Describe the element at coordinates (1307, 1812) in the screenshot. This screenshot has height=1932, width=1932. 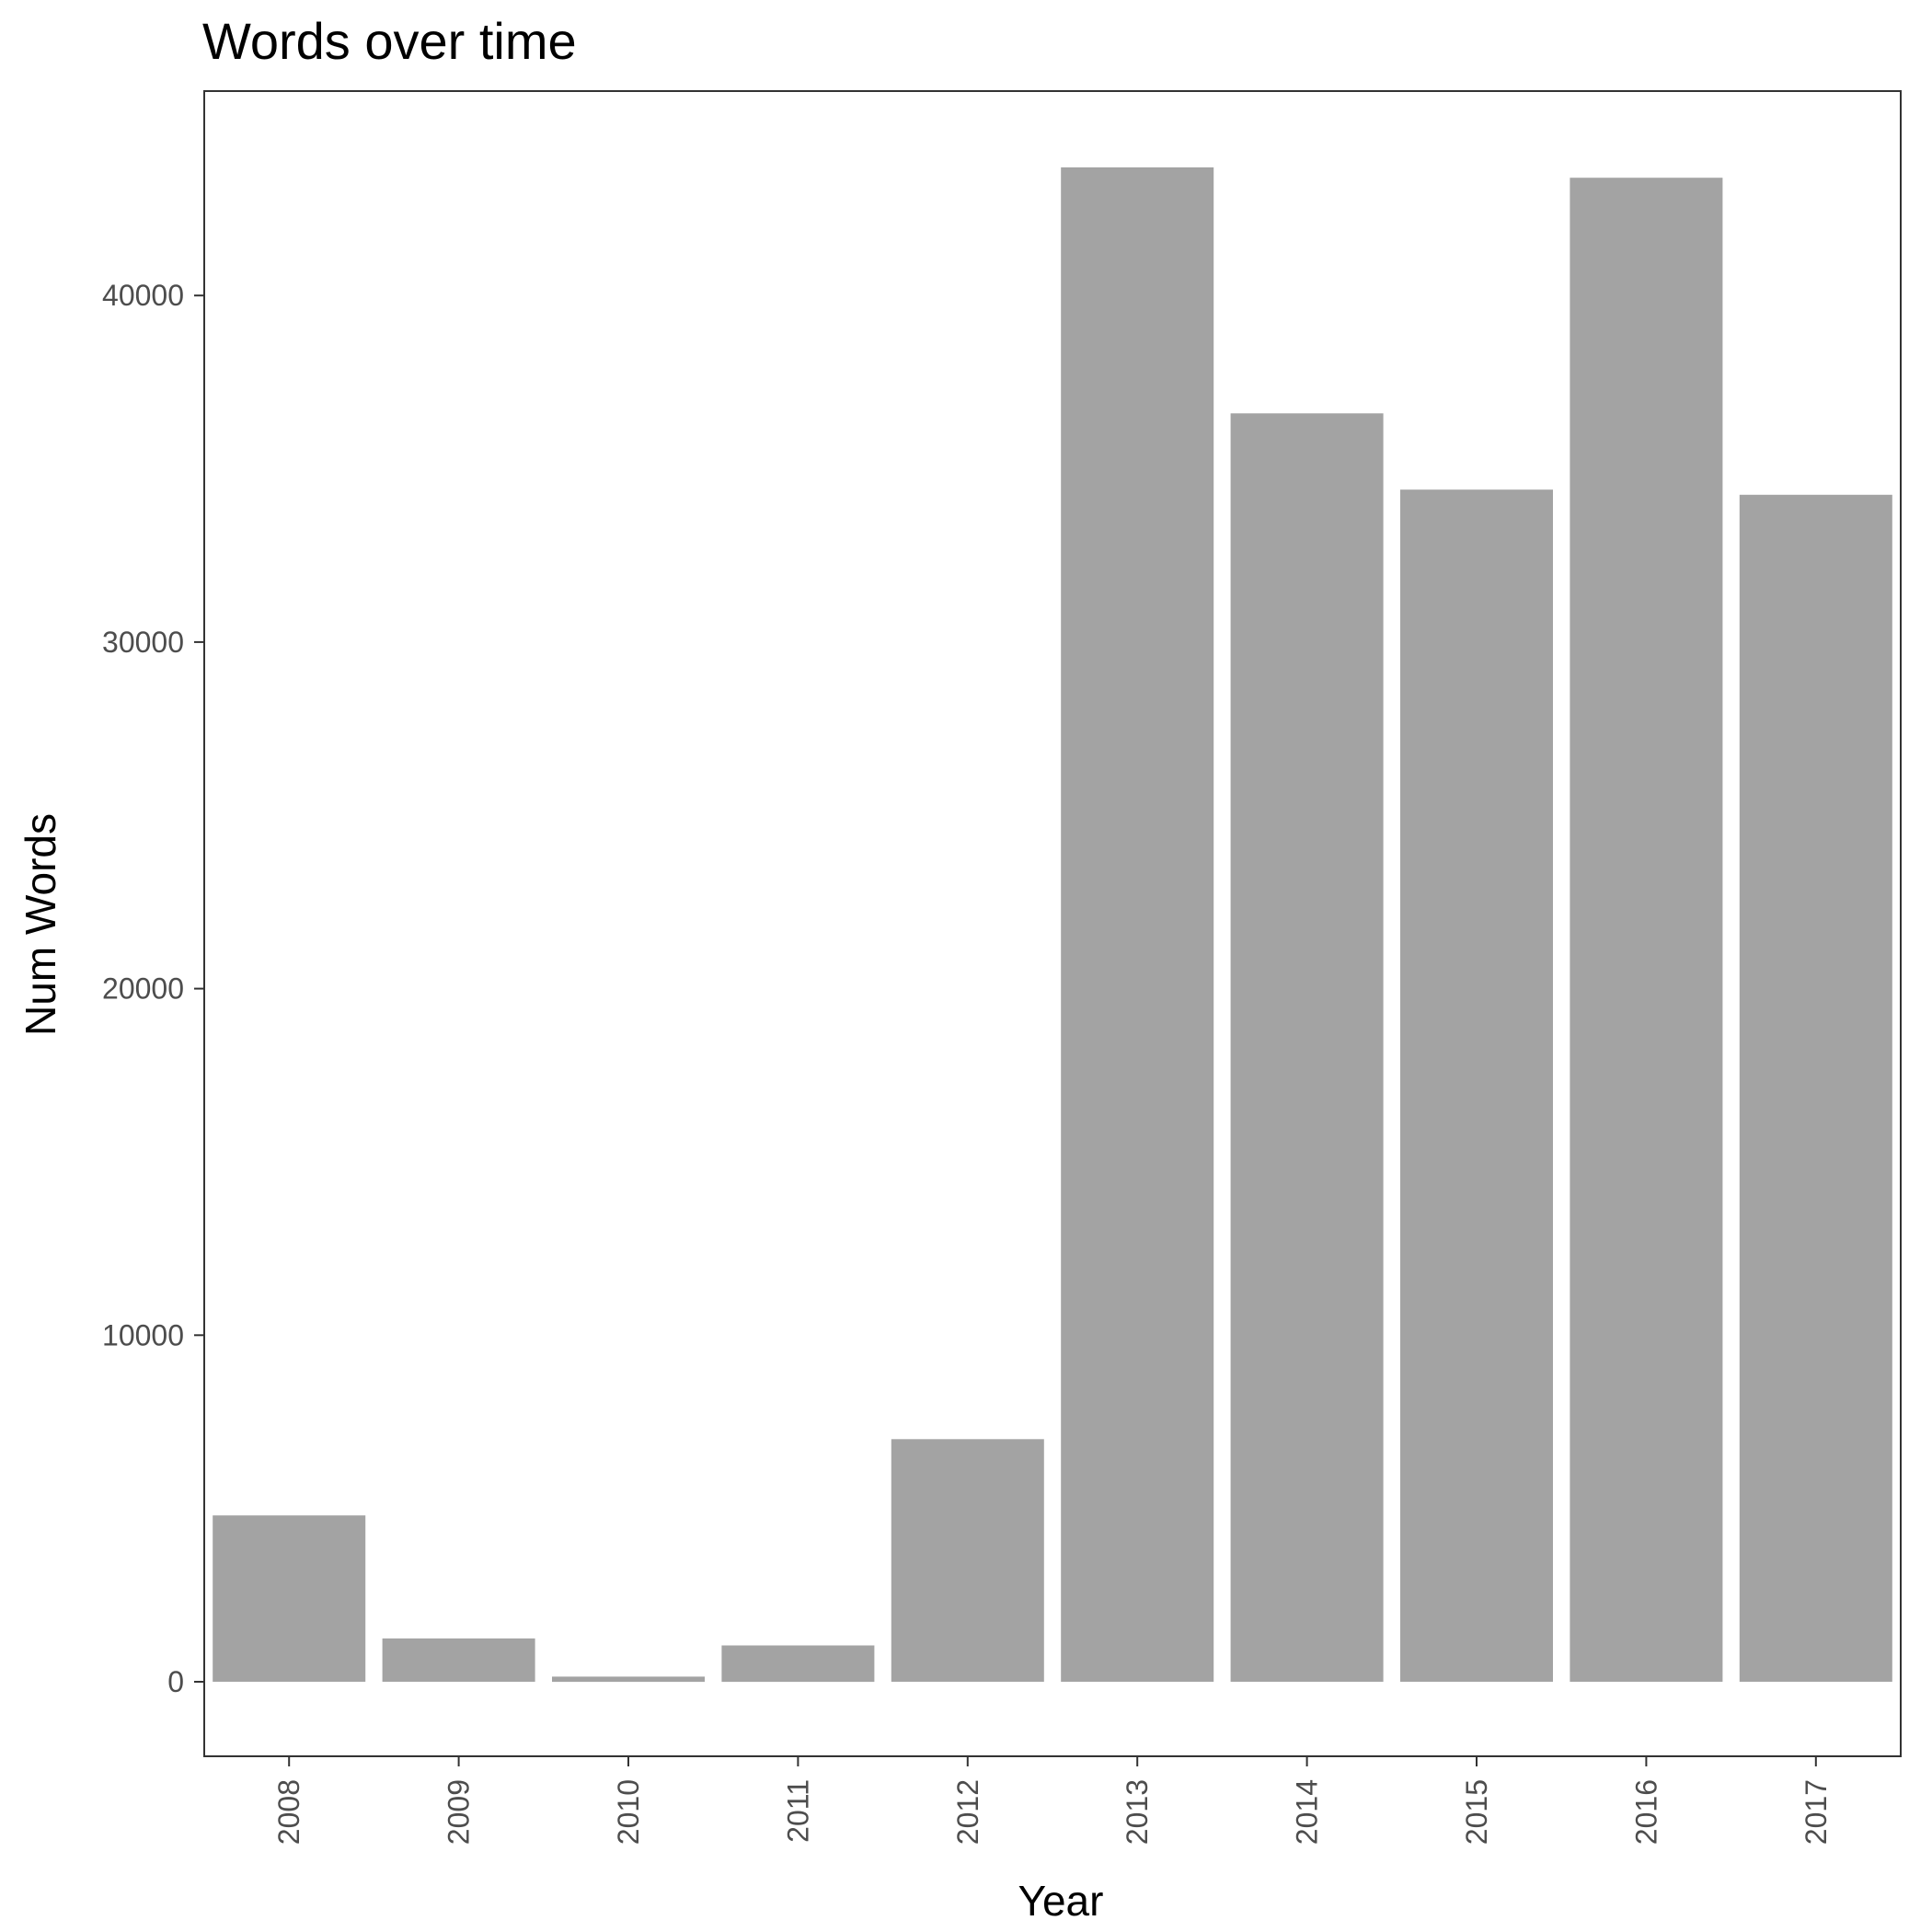
I see `x-tick-label: 2014` at that location.